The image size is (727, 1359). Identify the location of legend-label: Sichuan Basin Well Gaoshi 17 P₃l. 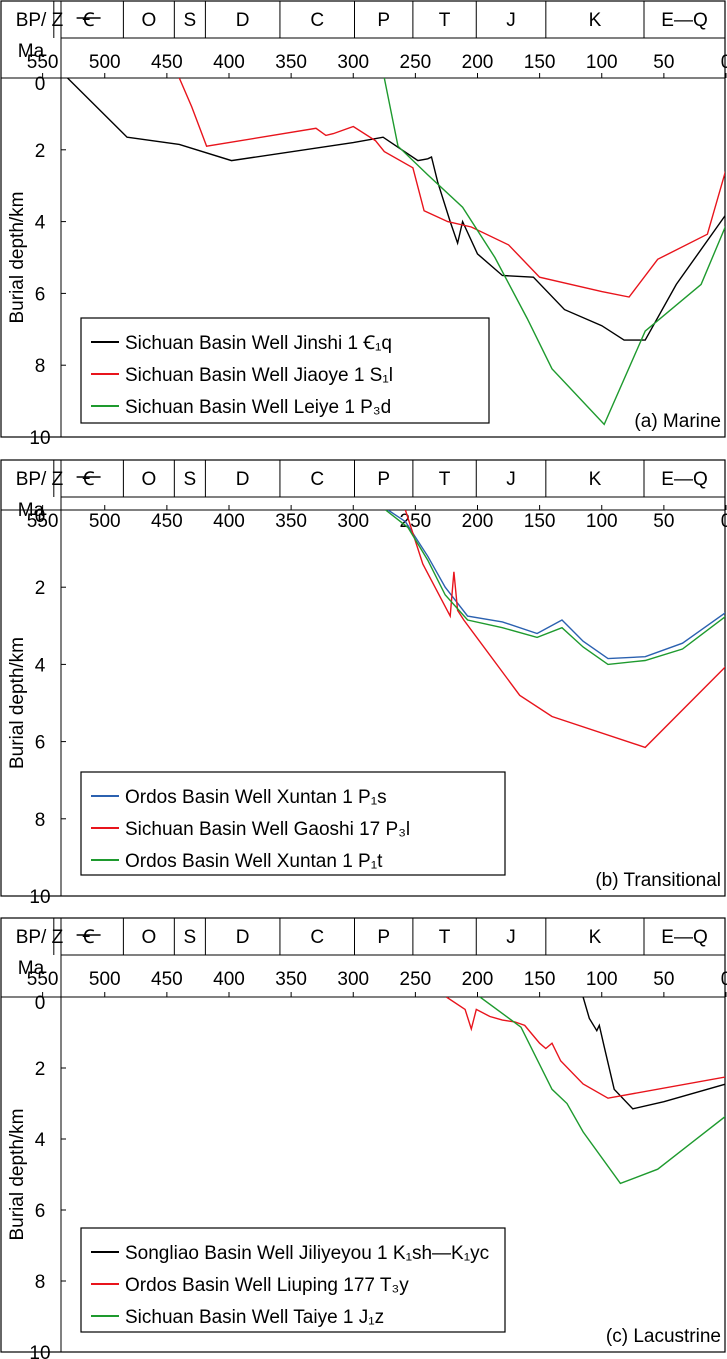
(267, 829).